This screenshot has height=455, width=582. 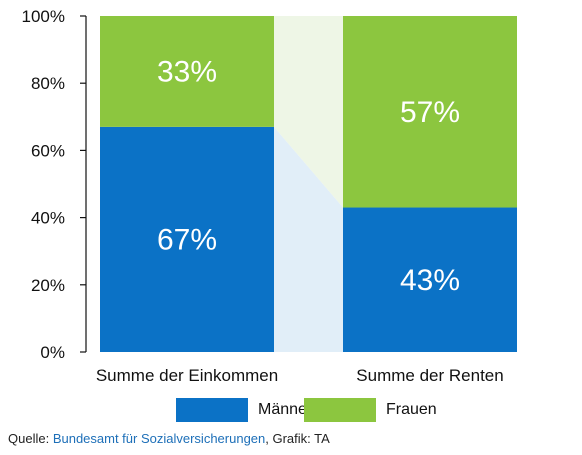 I want to click on y-axis: 0% 20% 40% 60% 80% 100%, so click(x=54, y=184).